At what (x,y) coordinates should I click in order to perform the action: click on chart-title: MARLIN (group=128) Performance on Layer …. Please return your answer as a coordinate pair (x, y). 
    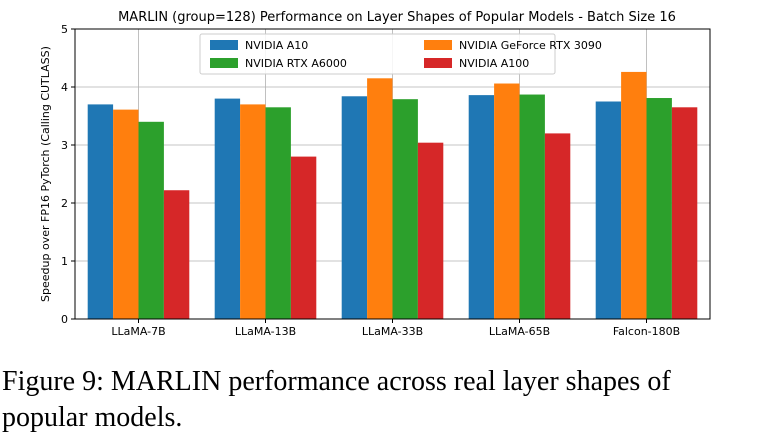
    Looking at the image, I should click on (397, 17).